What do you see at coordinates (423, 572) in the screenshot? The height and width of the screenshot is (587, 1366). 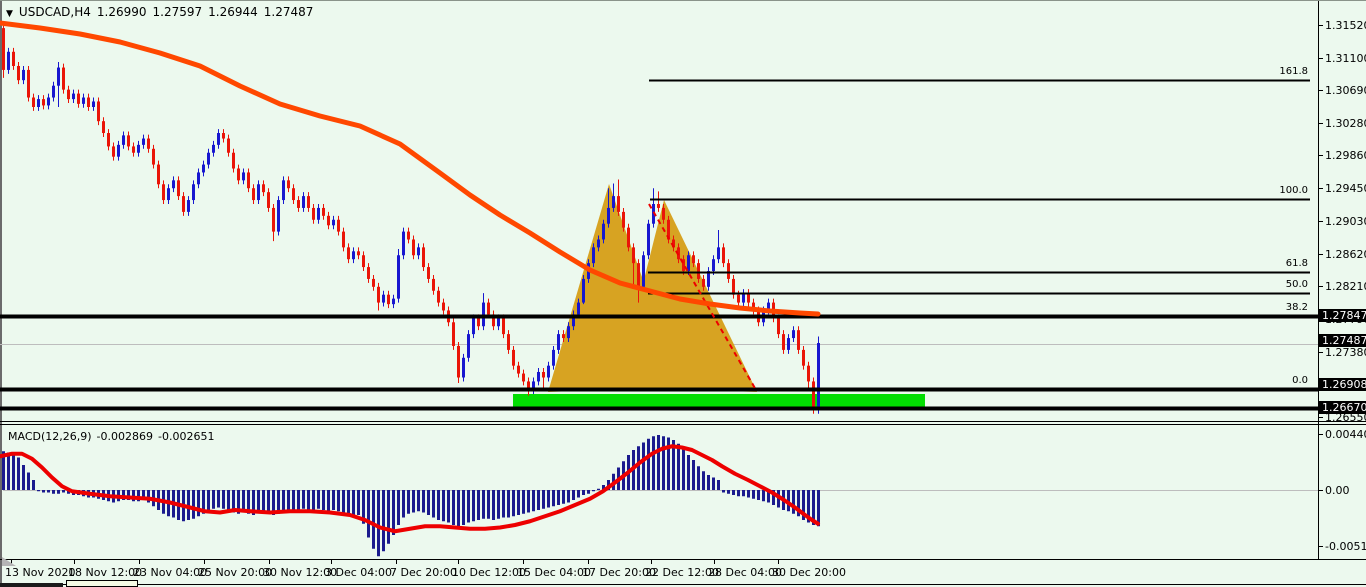 I see `time-axis-label: 7 Dec 20:00` at bounding box center [423, 572].